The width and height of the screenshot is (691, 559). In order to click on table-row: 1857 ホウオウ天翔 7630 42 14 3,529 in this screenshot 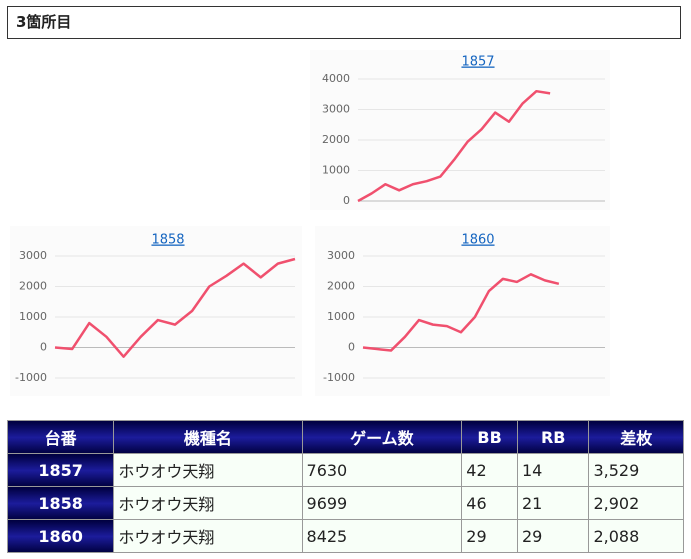, I will do `click(345, 470)`.